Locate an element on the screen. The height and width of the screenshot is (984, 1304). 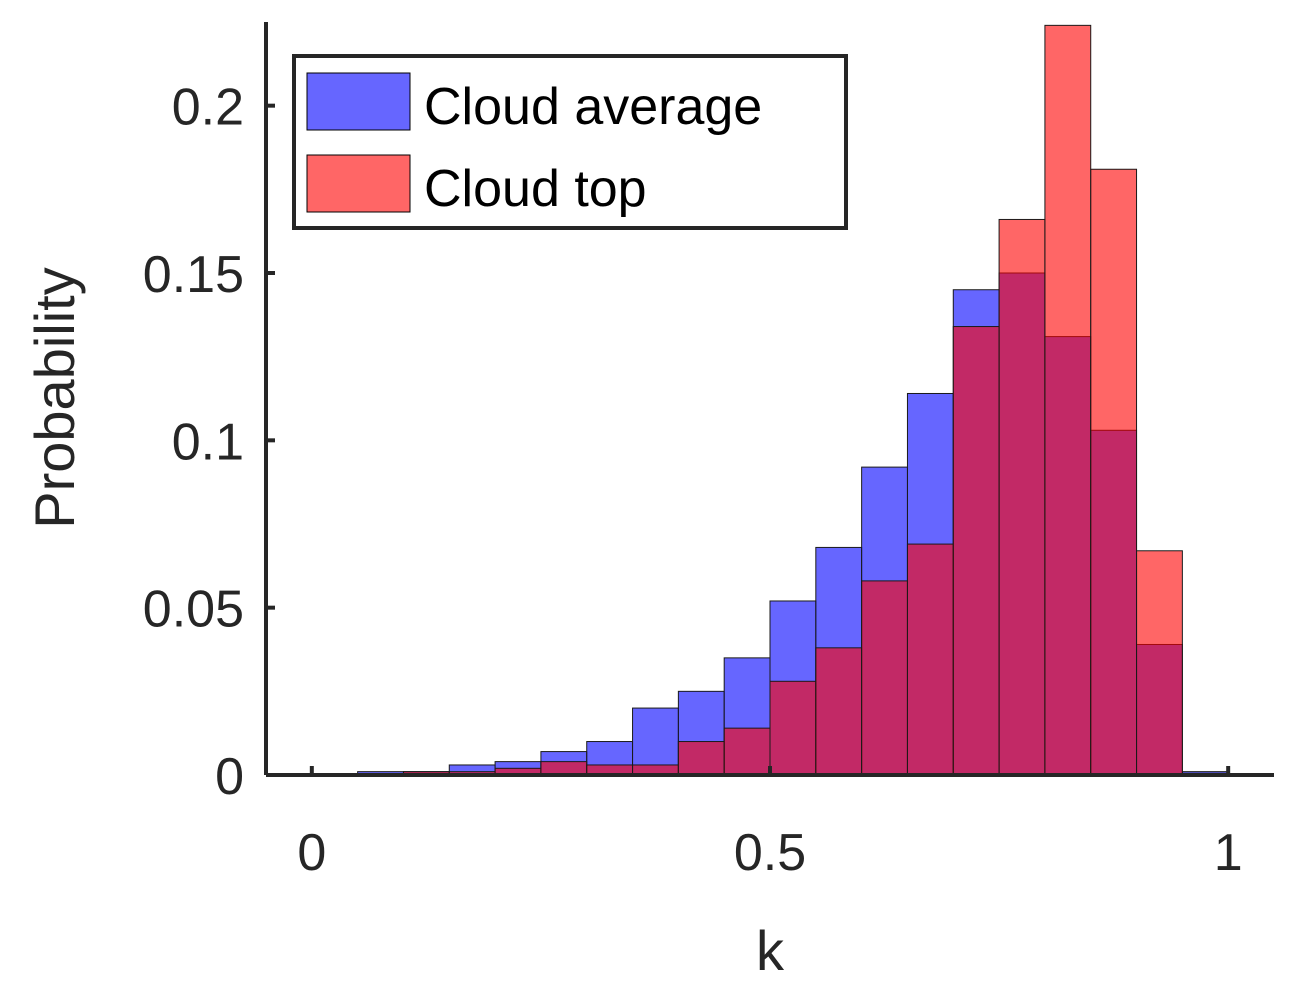
y-axis-title: Probability is located at coordinates (54, 397).